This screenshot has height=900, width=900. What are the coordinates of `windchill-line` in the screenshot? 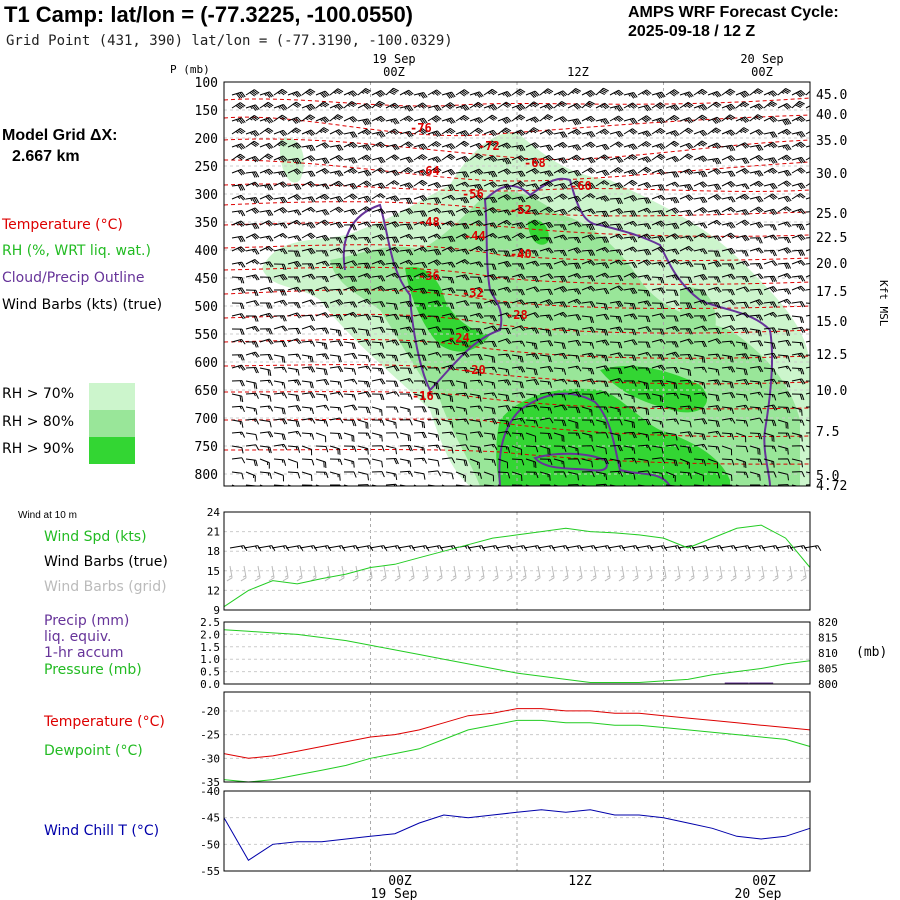 It's located at (517, 835).